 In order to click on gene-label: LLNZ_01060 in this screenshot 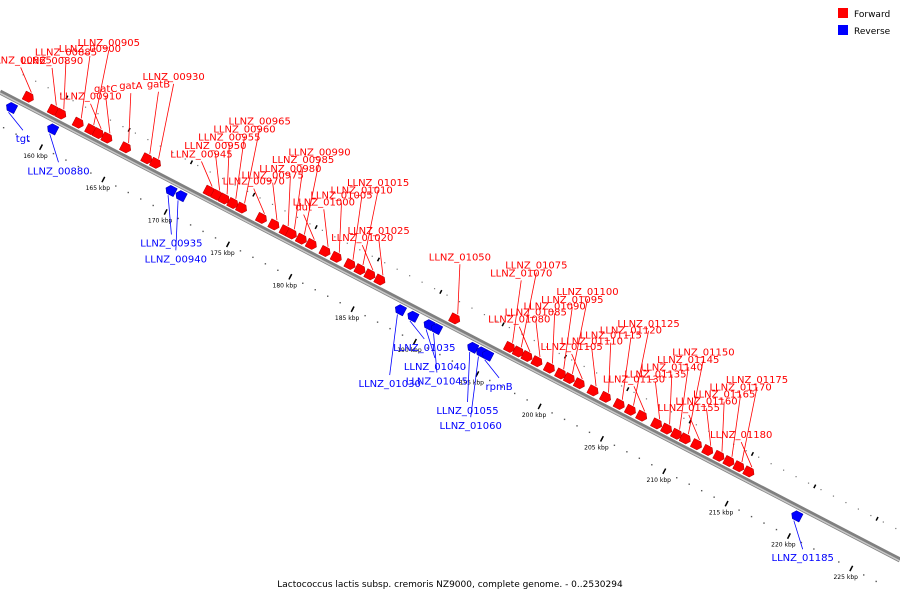, I will do `click(471, 426)`.